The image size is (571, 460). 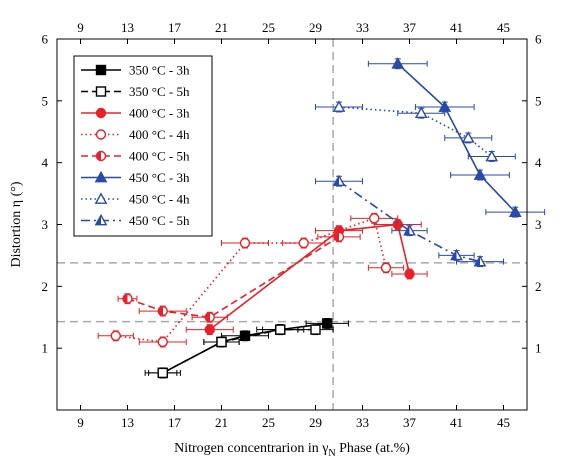 I want to click on top-x-tick-label: 41, so click(x=456, y=27).